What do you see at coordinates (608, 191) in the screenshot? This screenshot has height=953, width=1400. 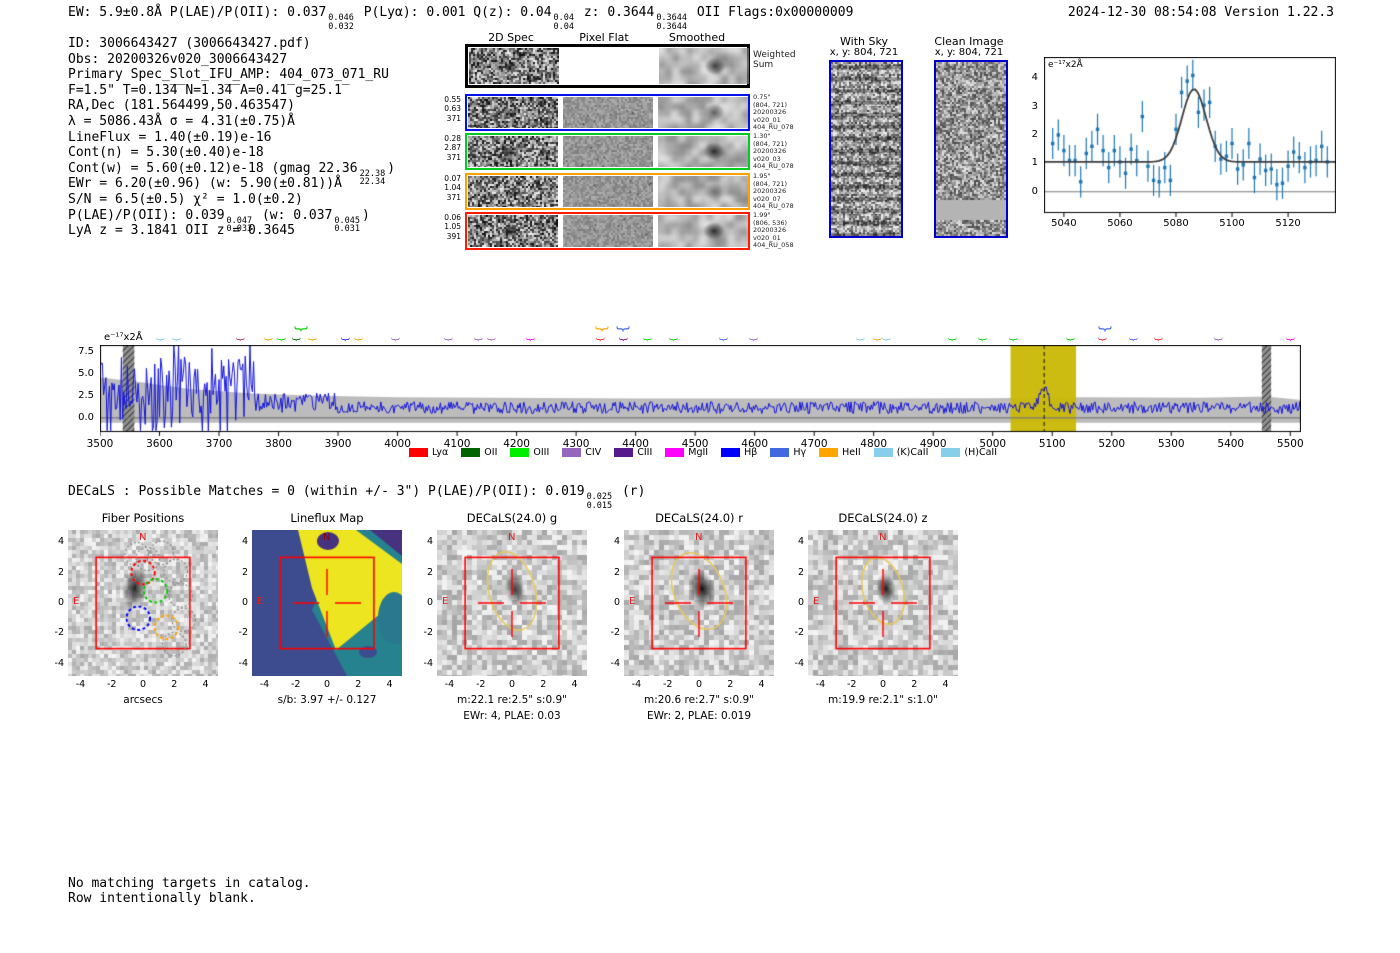 I see `spec2d-row-3-col-1-image` at bounding box center [608, 191].